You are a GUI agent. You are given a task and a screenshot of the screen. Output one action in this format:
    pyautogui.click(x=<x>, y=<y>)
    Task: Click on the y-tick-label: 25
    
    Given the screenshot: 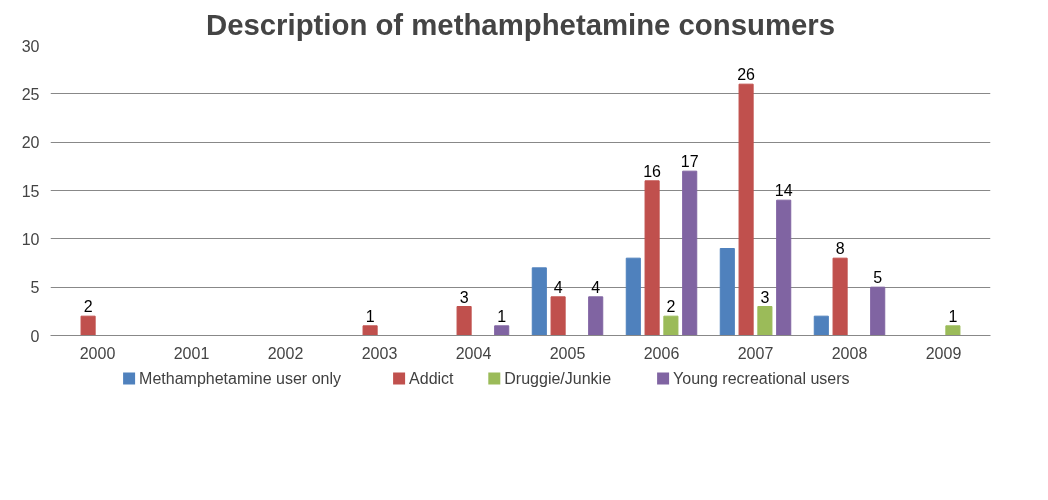 What is the action you would take?
    pyautogui.click(x=30, y=94)
    